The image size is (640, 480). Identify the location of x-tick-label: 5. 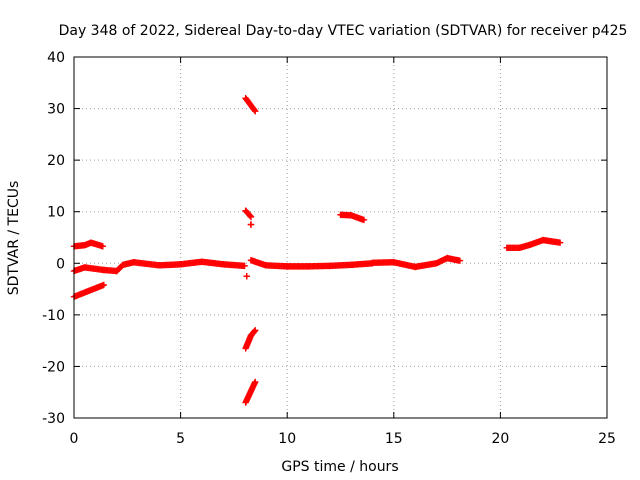
(180, 439).